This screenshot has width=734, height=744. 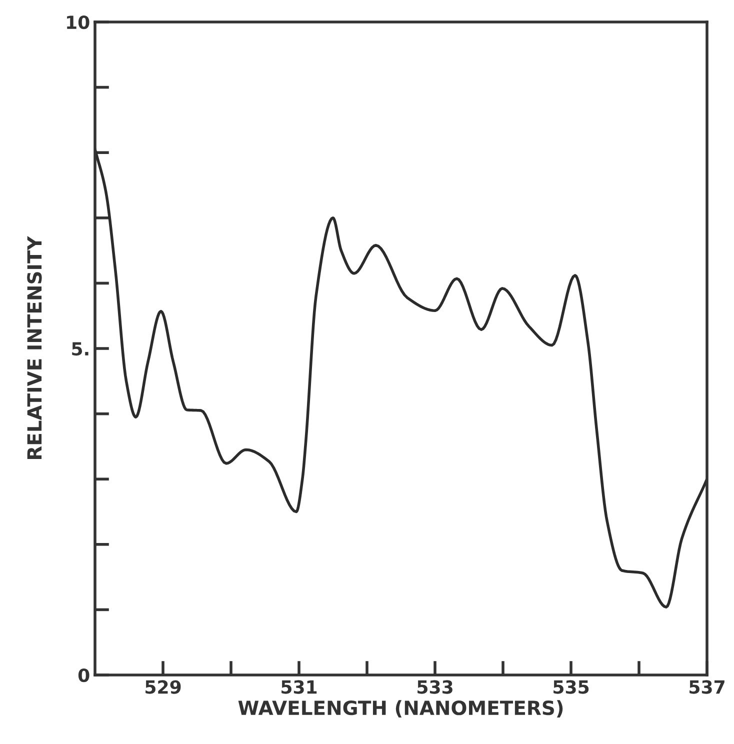 I want to click on x-tick-label: 533, so click(x=435, y=687).